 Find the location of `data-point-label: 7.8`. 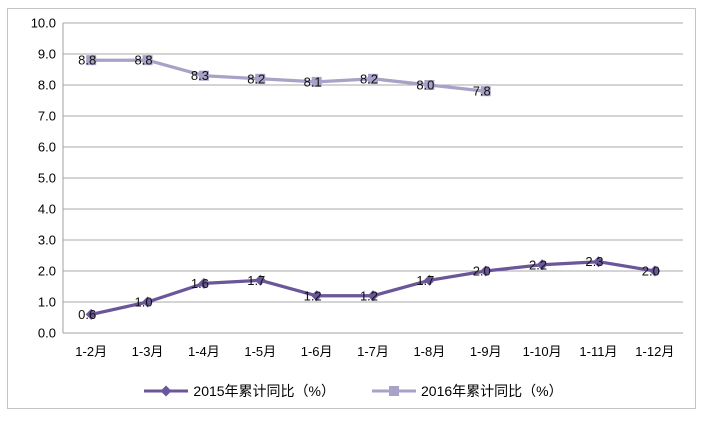

data-point-label: 7.8 is located at coordinates (482, 91).